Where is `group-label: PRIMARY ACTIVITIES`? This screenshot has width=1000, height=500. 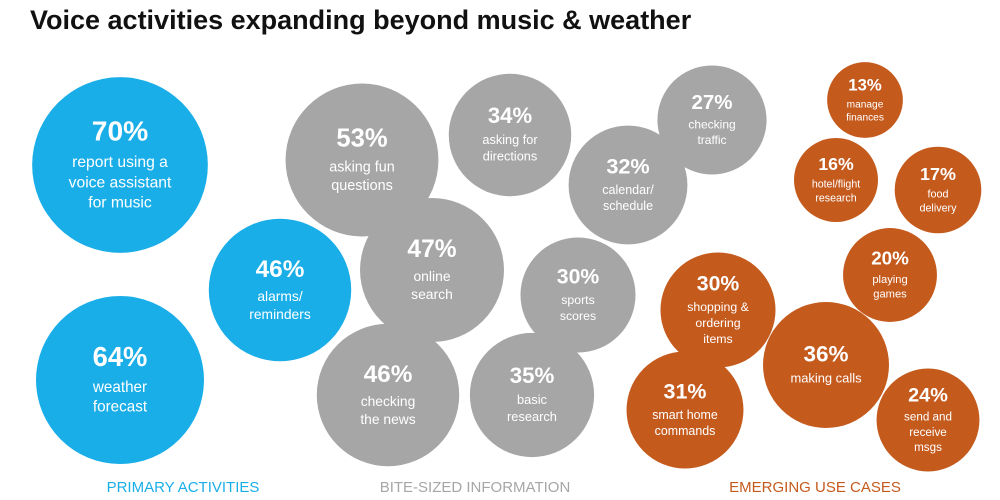 group-label: PRIMARY ACTIVITIES is located at coordinates (183, 487).